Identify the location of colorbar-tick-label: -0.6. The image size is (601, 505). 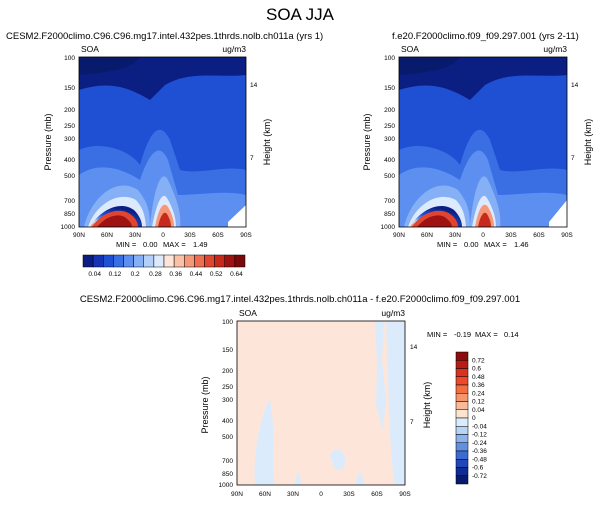
(478, 468).